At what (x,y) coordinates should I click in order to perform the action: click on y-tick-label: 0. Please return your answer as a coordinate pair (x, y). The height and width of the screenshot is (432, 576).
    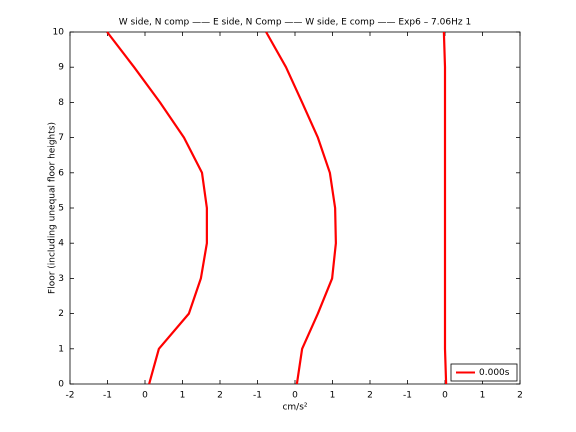
    Looking at the image, I should click on (61, 385).